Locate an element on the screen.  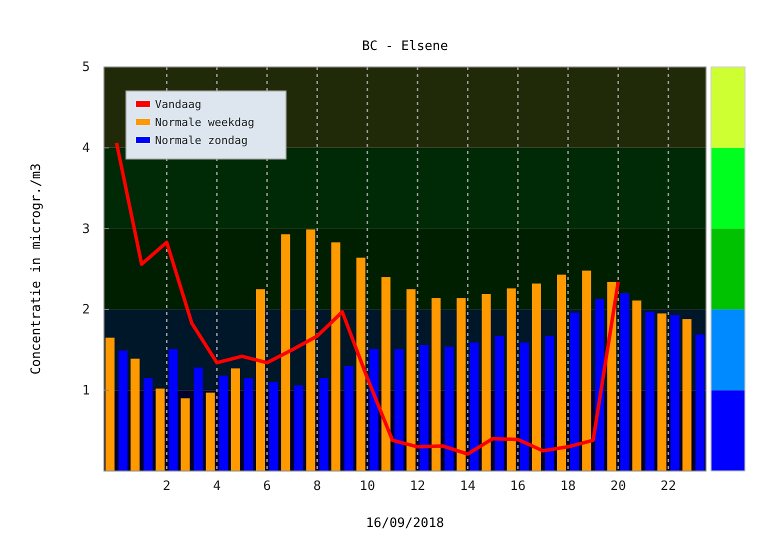
x-tick-label: 10 is located at coordinates (368, 486).